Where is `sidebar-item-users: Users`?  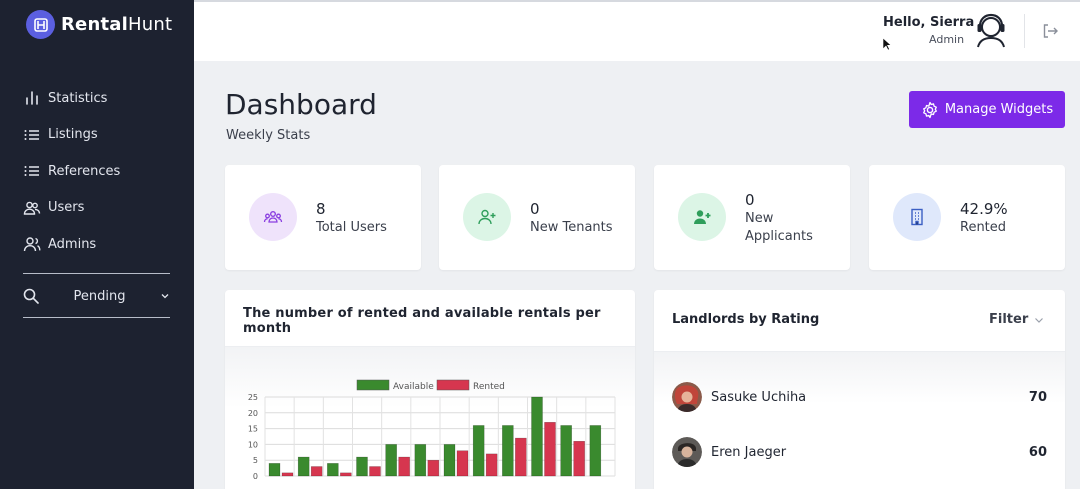 sidebar-item-users: Users is located at coordinates (98, 208).